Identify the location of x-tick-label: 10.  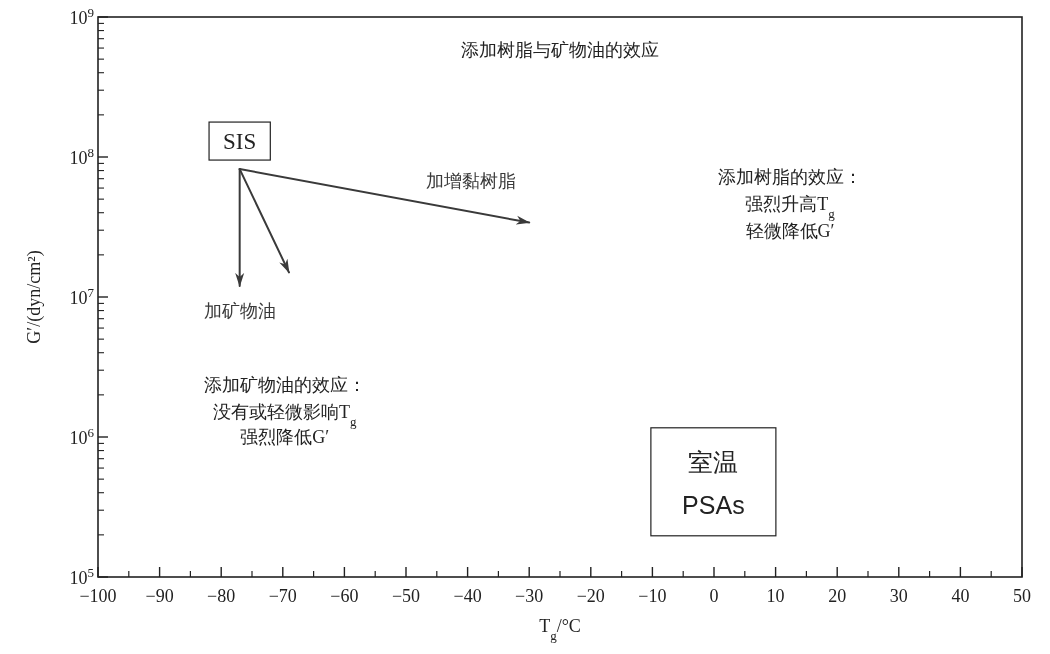
(775, 596).